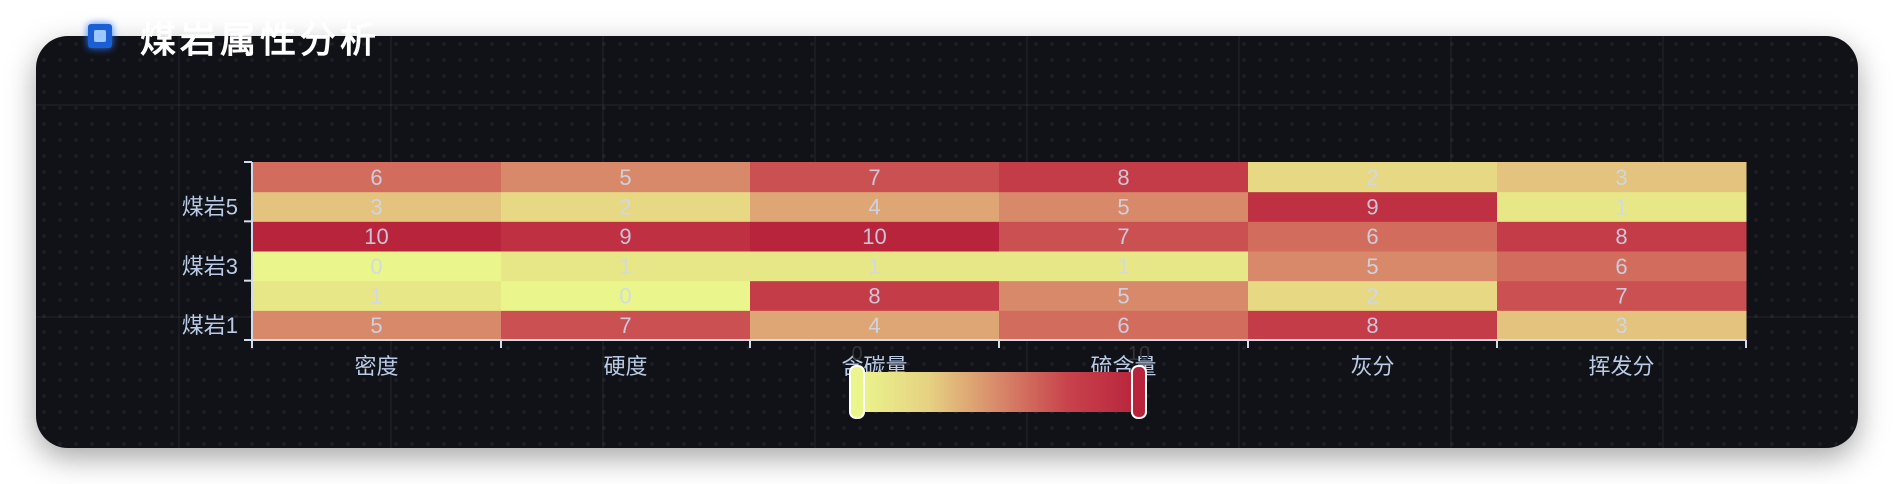 This screenshot has height=484, width=1894. I want to click on visual-map-bar, so click(998, 392).